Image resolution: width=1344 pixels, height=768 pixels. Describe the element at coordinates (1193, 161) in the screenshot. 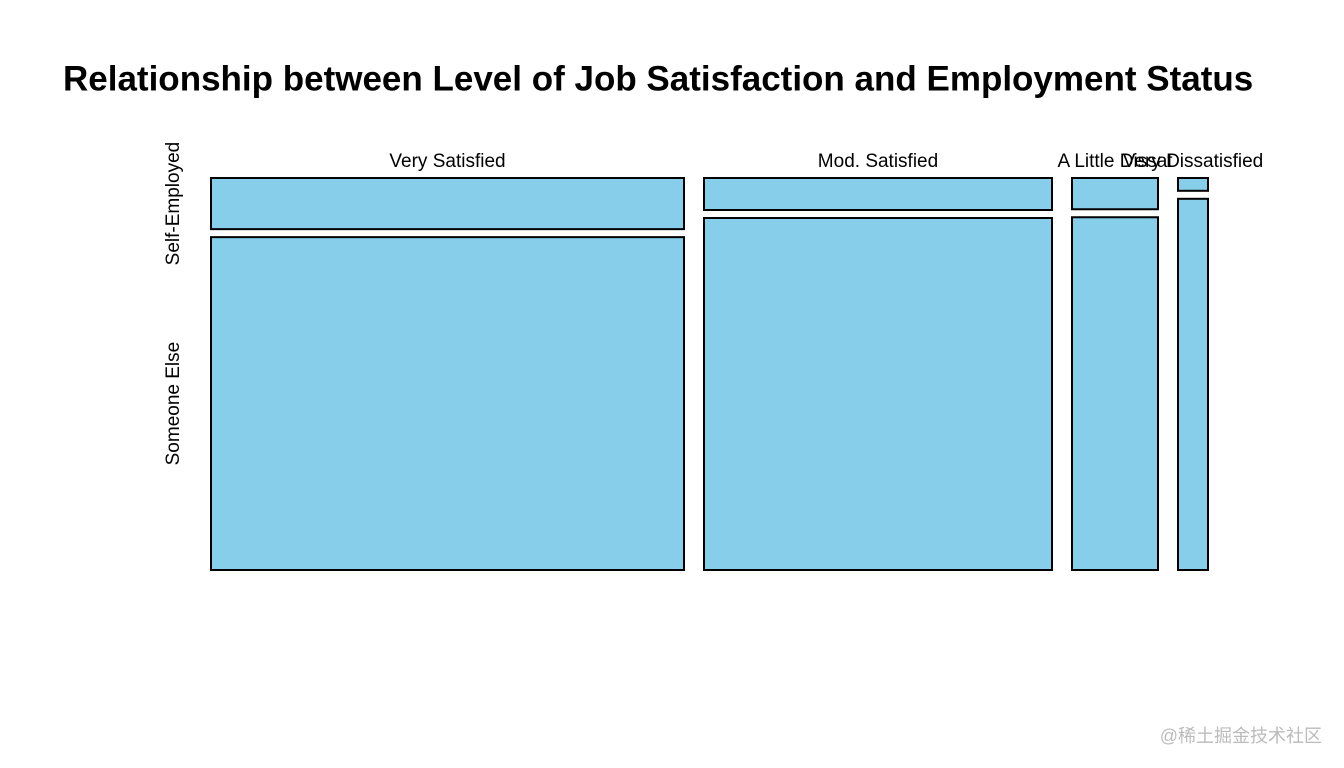

I see `column-label: Very Dissatisfied` at that location.